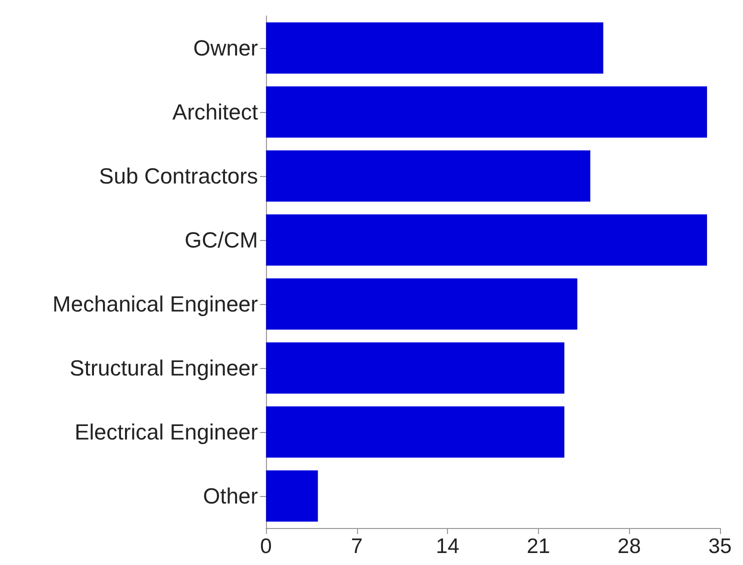 This screenshot has height=565, width=743. I want to click on x-tick-label: 0, so click(266, 546).